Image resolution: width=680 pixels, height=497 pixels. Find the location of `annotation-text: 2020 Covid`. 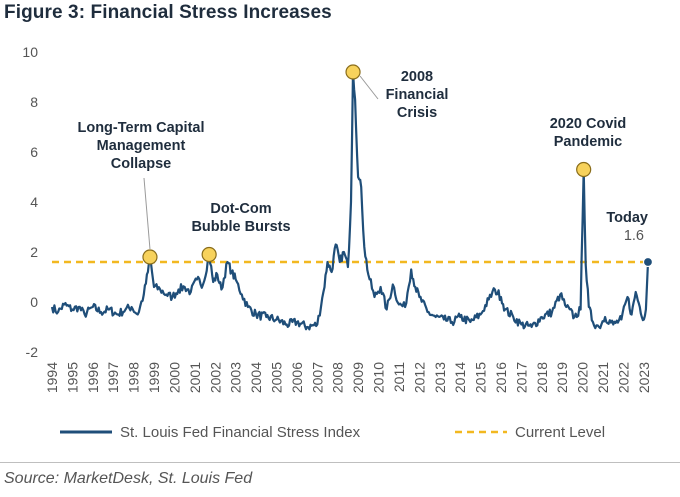

annotation-text: 2020 Covid is located at coordinates (588, 124).